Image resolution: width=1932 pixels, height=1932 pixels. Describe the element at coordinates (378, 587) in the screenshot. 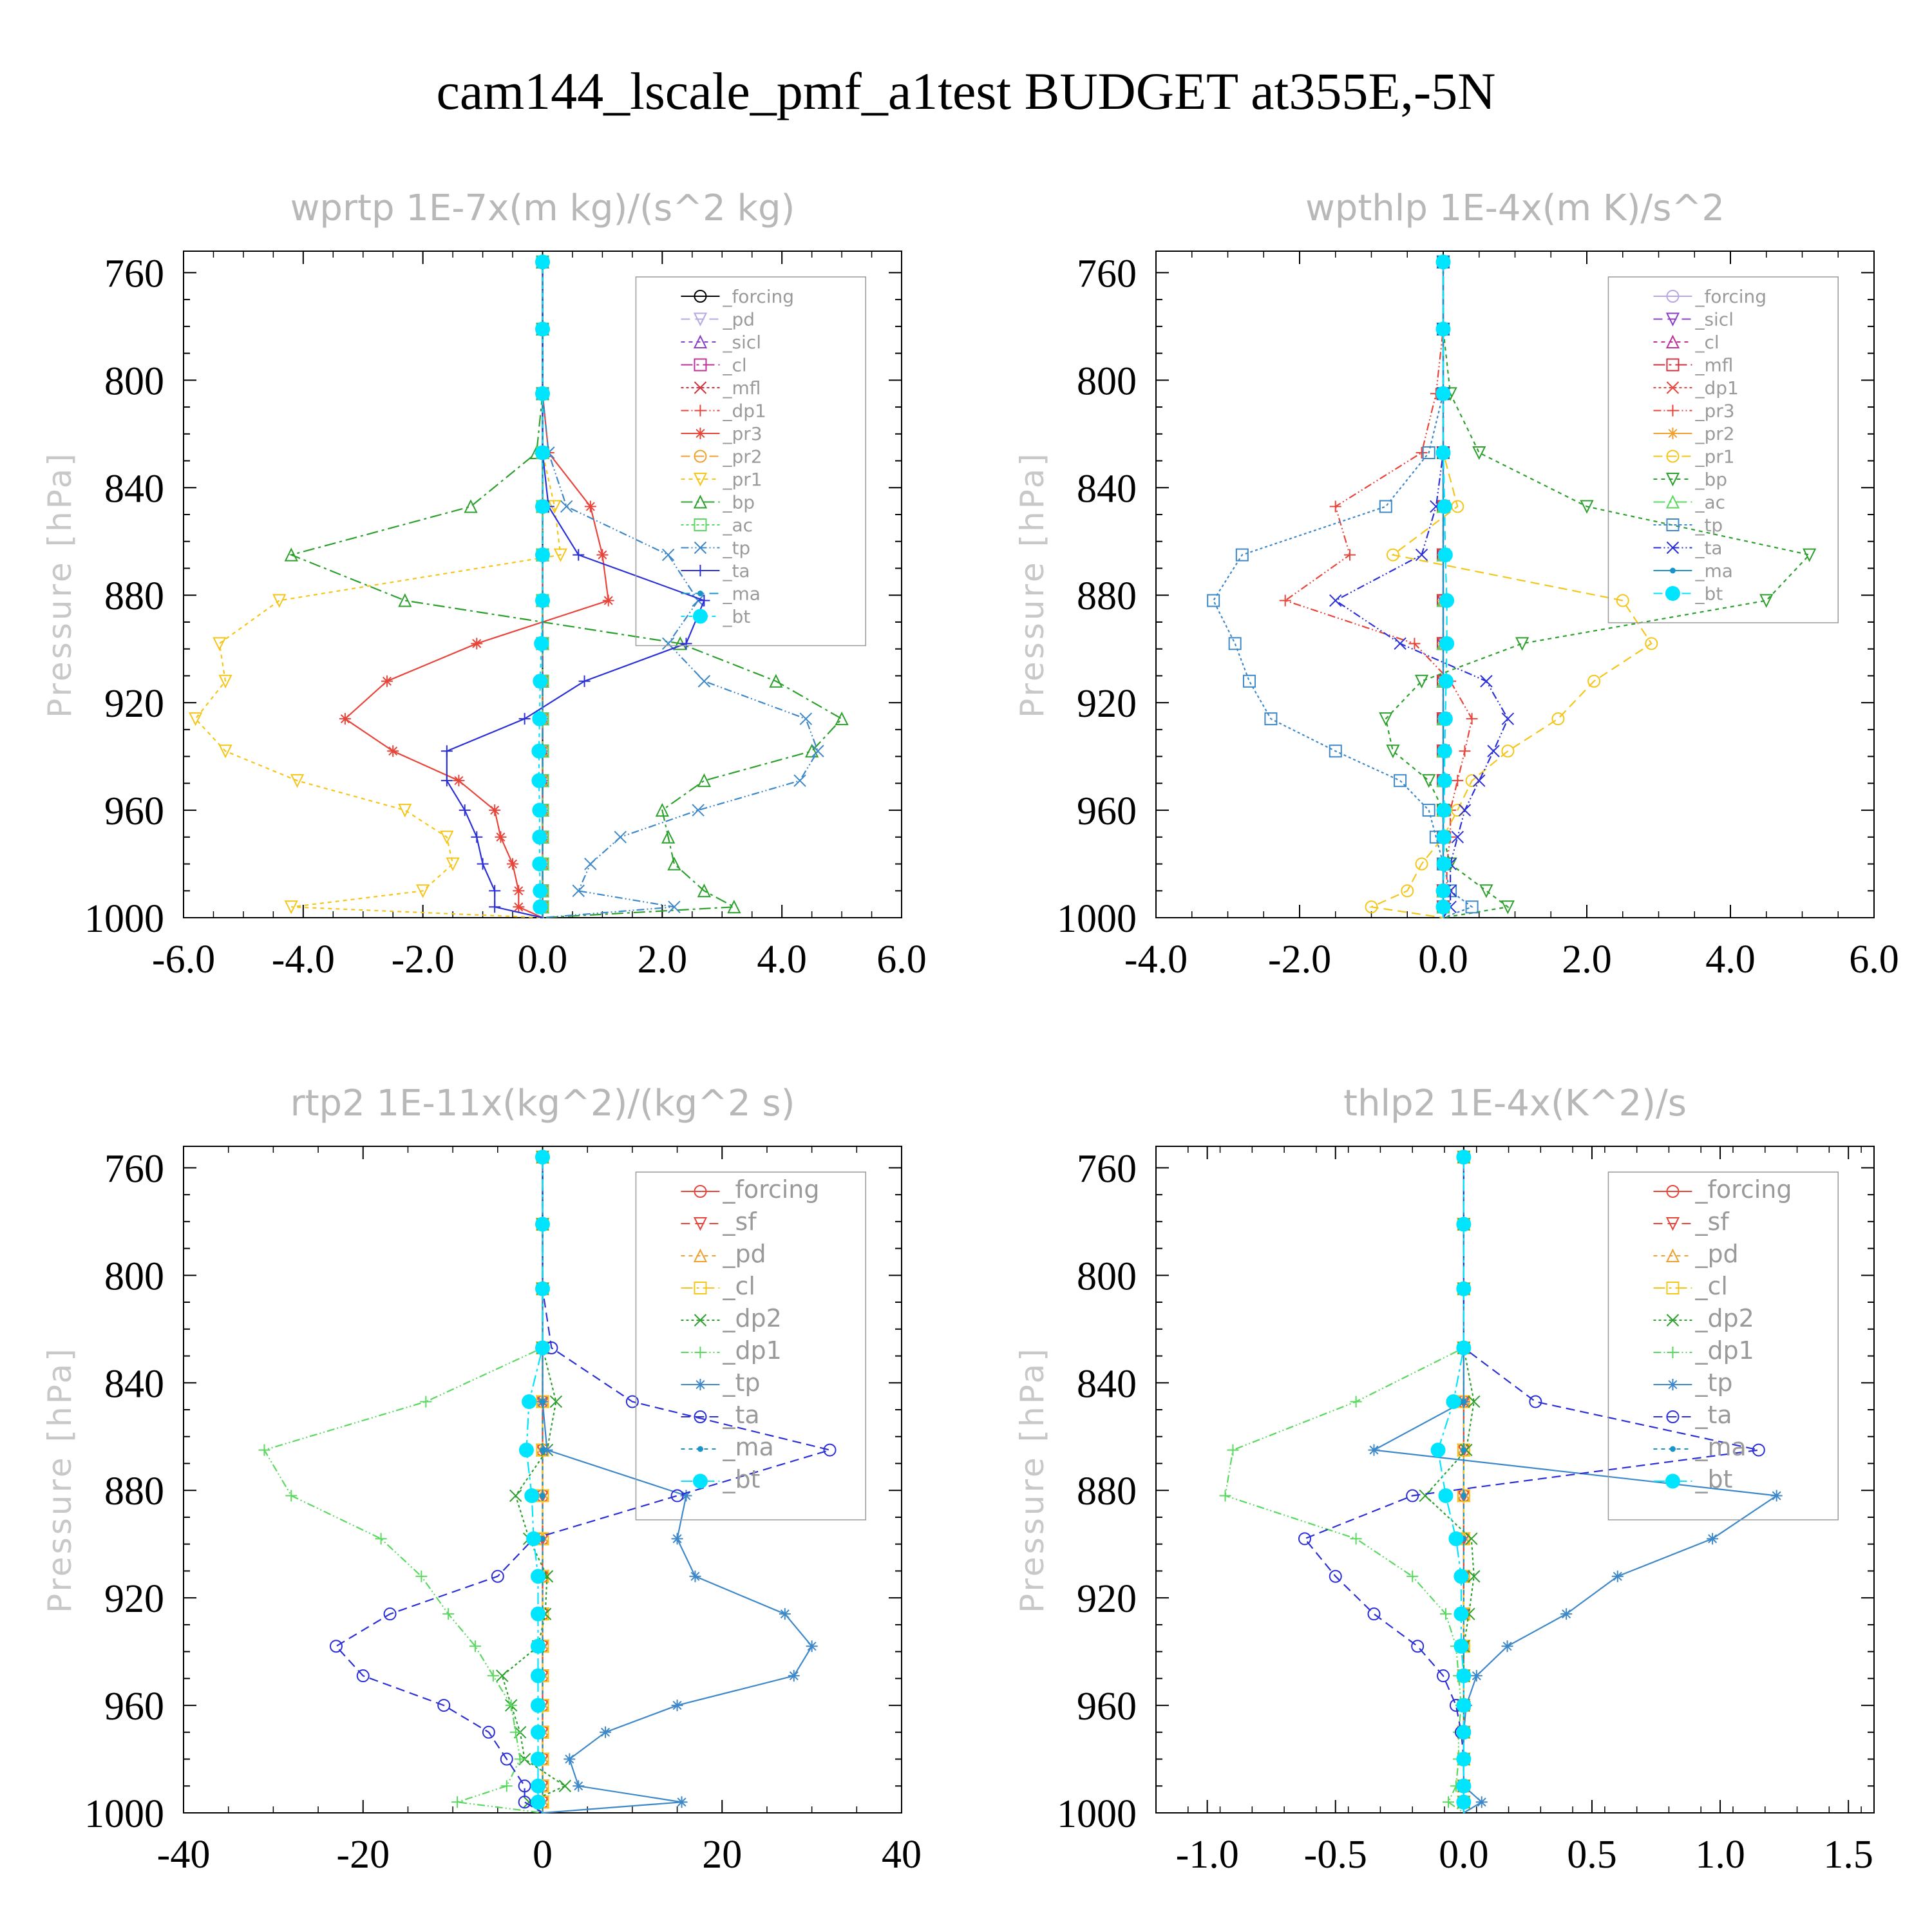

I see `series_pr1` at that location.